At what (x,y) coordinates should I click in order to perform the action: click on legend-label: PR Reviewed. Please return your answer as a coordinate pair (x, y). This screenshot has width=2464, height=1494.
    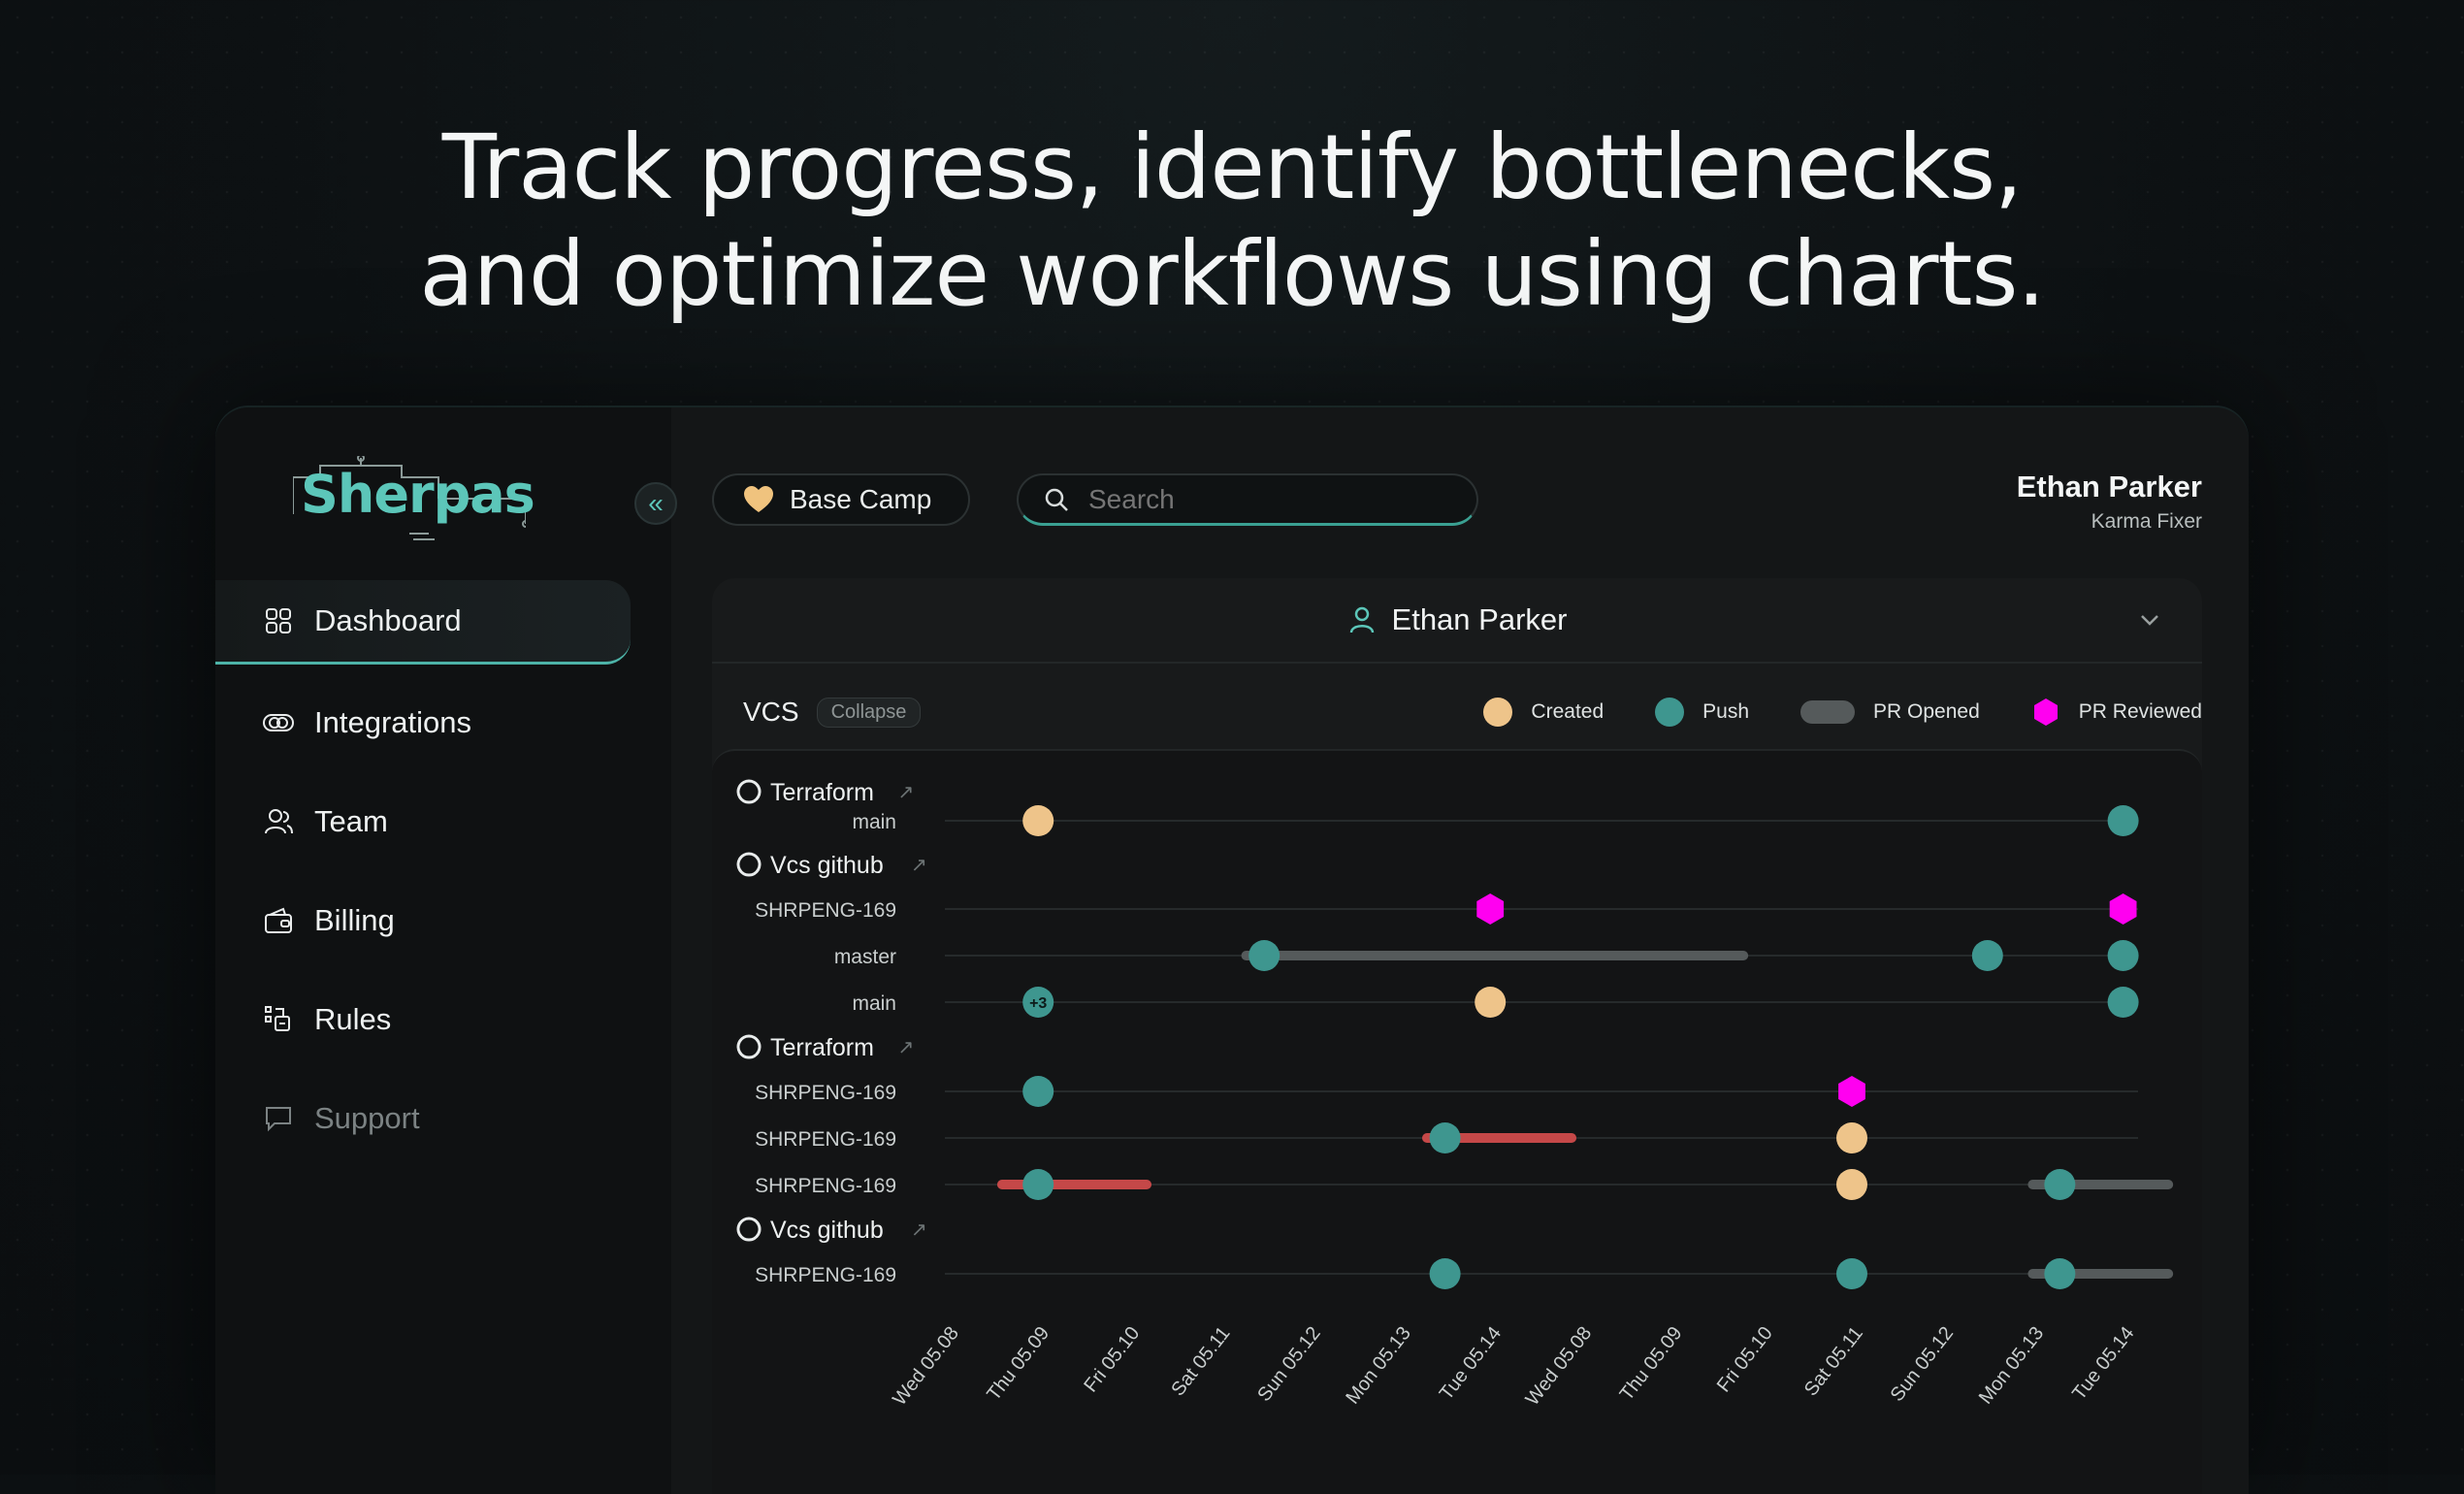
    Looking at the image, I should click on (2140, 711).